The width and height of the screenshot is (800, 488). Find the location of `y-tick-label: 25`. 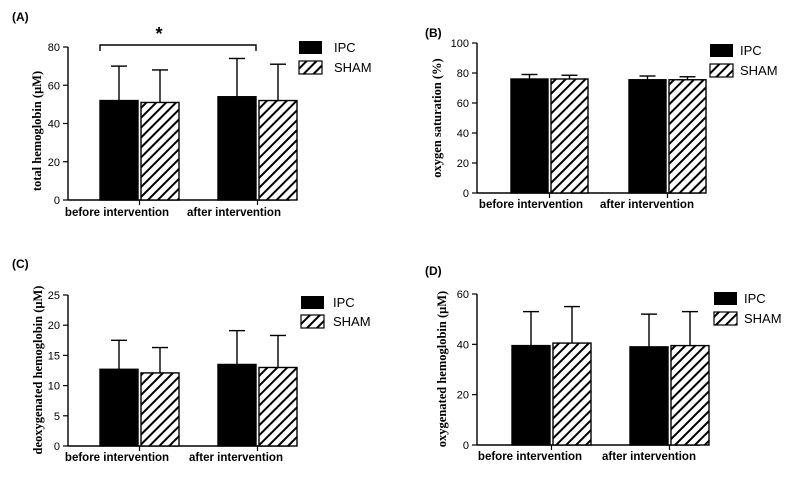

y-tick-label: 25 is located at coordinates (54, 296).